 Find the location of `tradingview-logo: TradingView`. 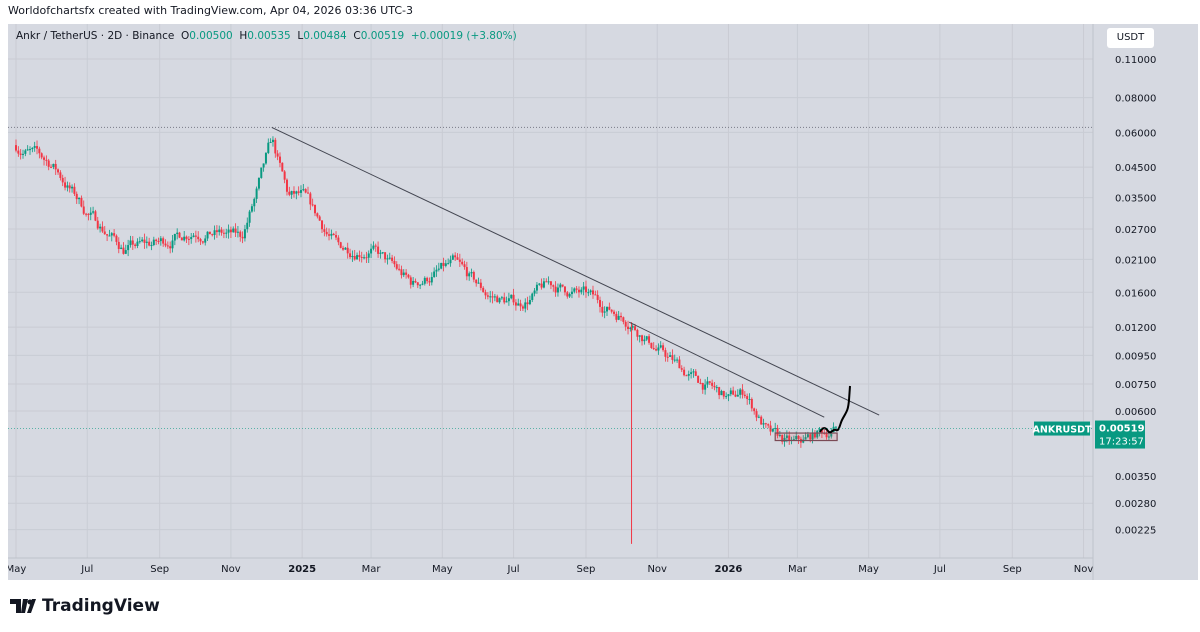

tradingview-logo: TradingView is located at coordinates (85, 606).